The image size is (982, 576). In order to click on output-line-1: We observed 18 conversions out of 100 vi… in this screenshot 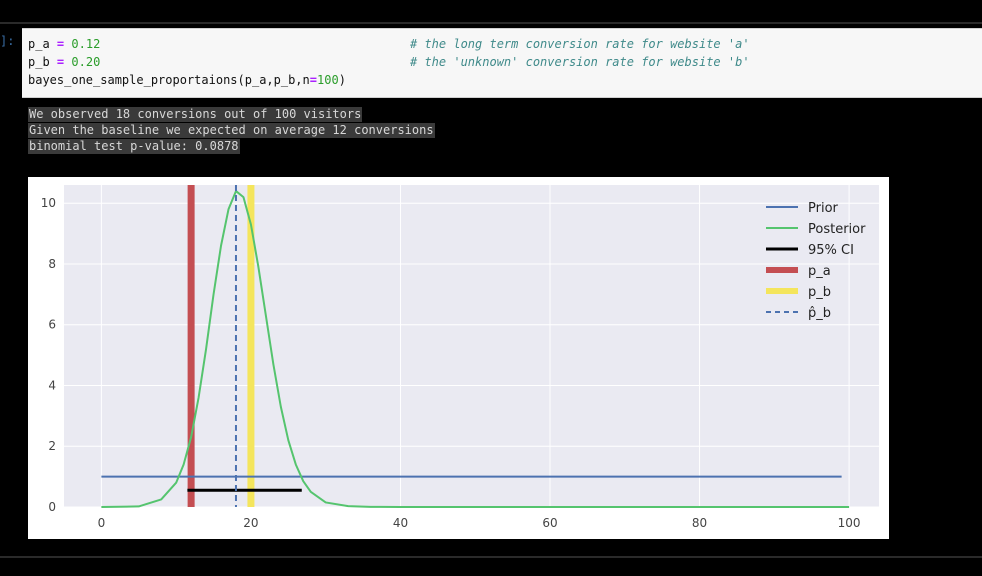, I will do `click(195, 114)`.